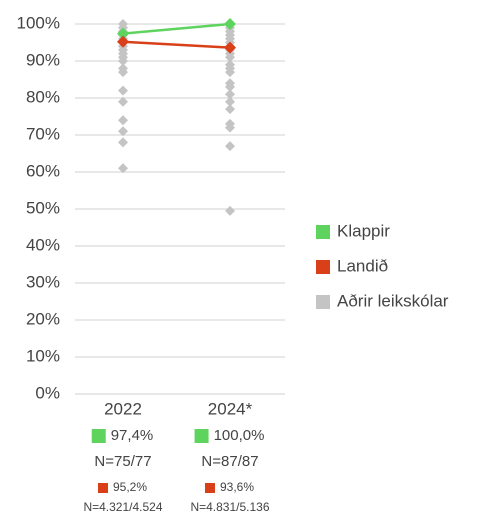 The width and height of the screenshot is (481, 516). I want to click on y-tick-label: 30%, so click(43, 281).